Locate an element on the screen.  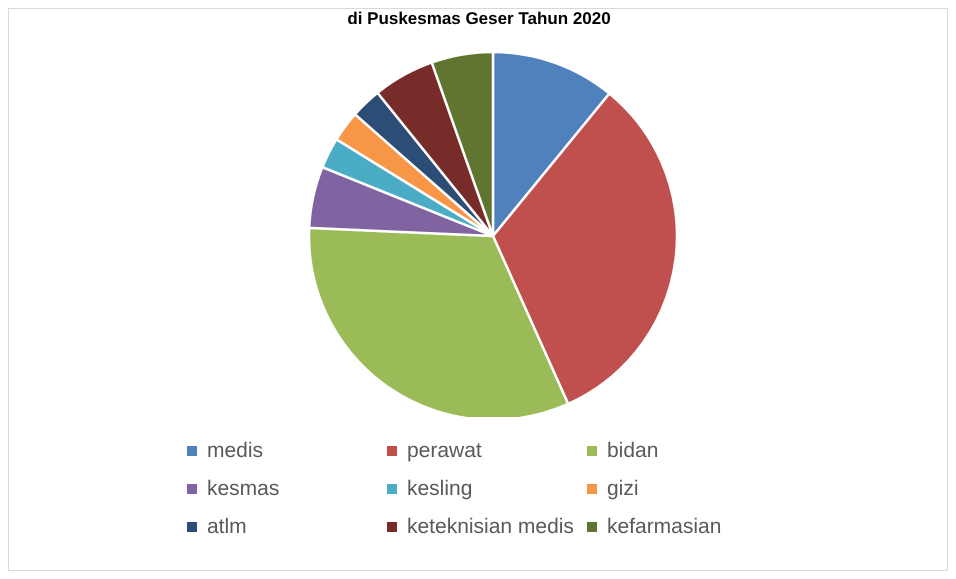
legend-label: keteknisian medis is located at coordinates (490, 527).